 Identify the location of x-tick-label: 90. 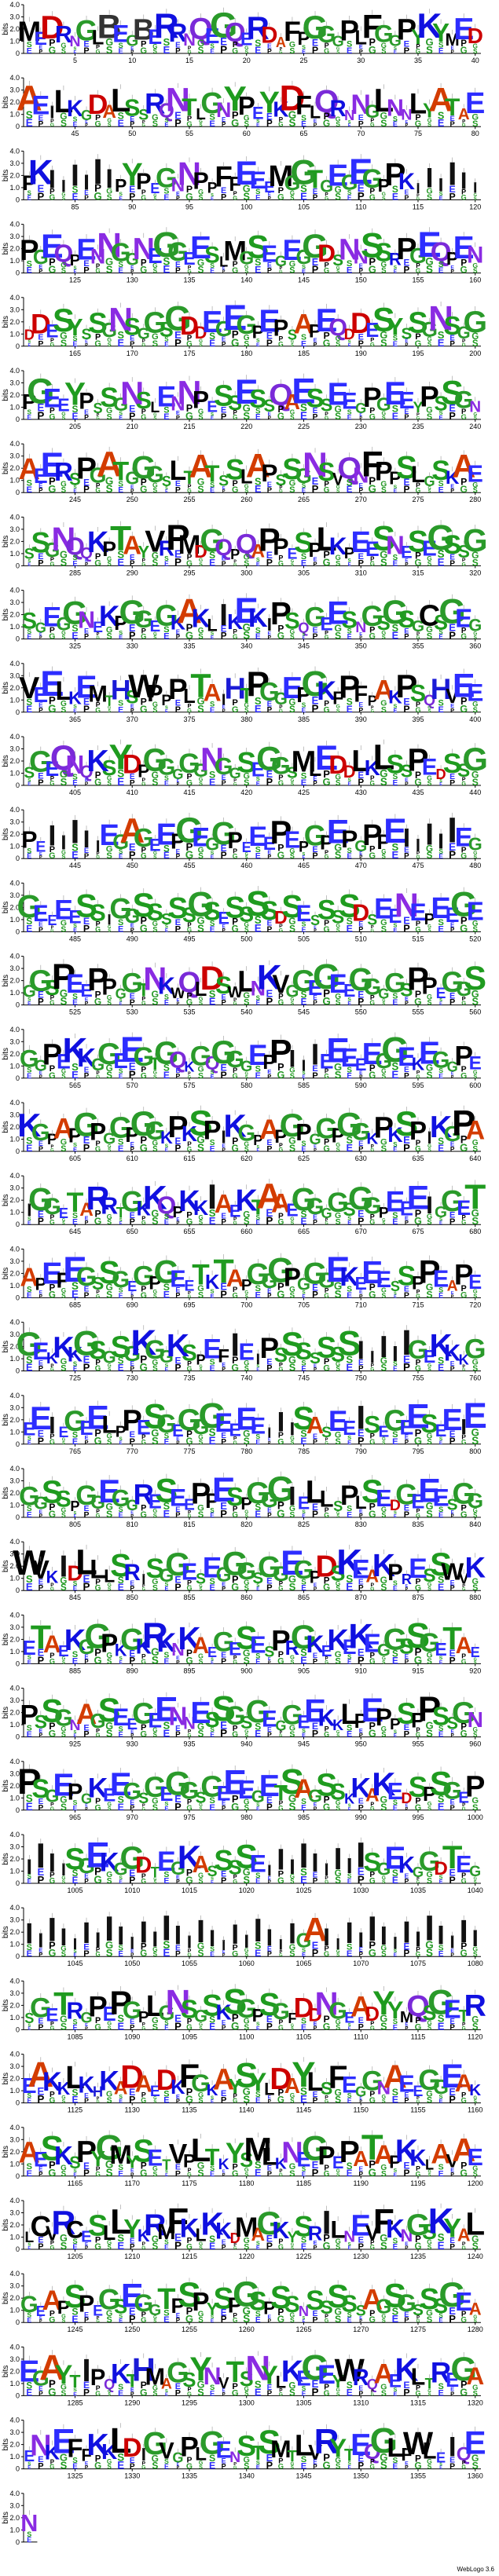
(132, 207).